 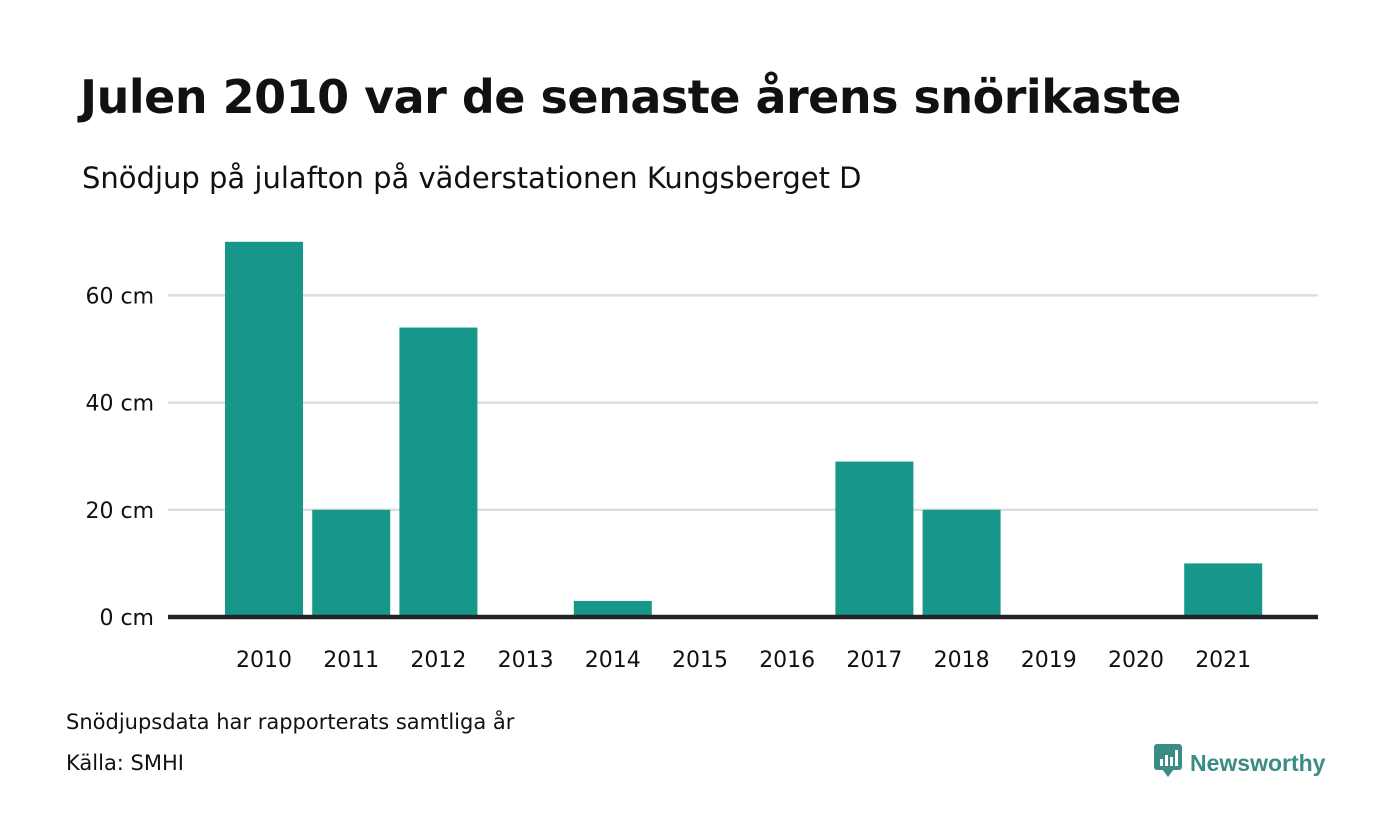 What do you see at coordinates (1049, 660) in the screenshot?
I see `x-tick-label: 2019` at bounding box center [1049, 660].